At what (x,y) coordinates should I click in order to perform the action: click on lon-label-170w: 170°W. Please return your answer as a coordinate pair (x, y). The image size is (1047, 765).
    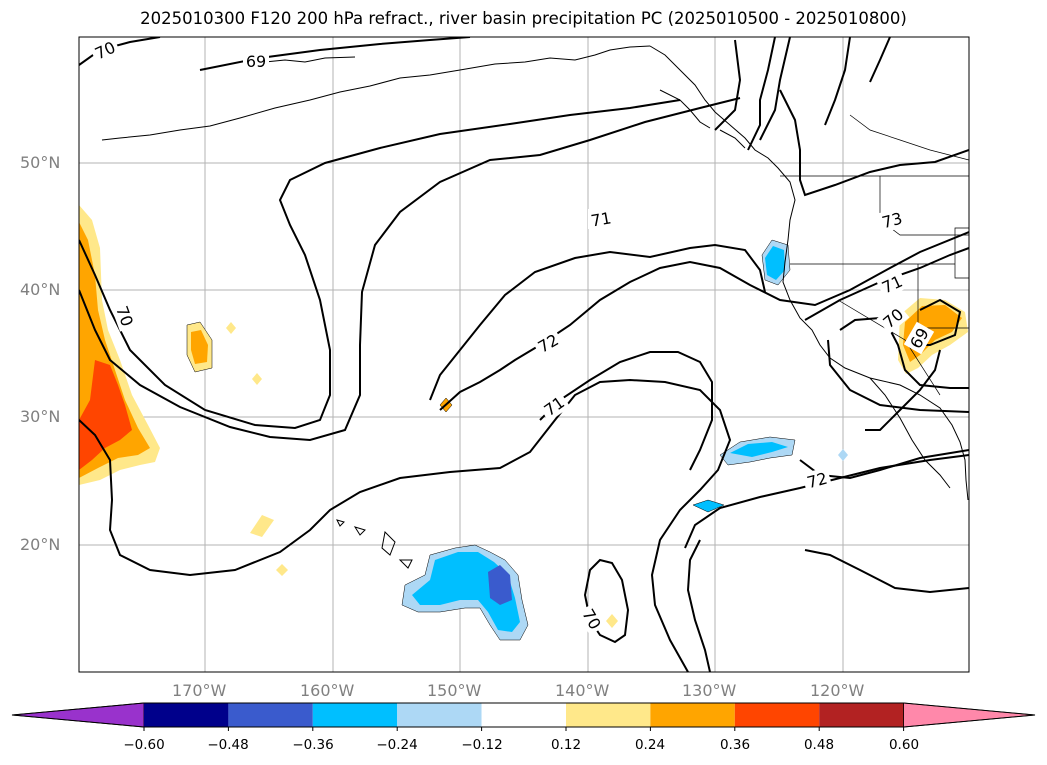
    Looking at the image, I should click on (199, 690).